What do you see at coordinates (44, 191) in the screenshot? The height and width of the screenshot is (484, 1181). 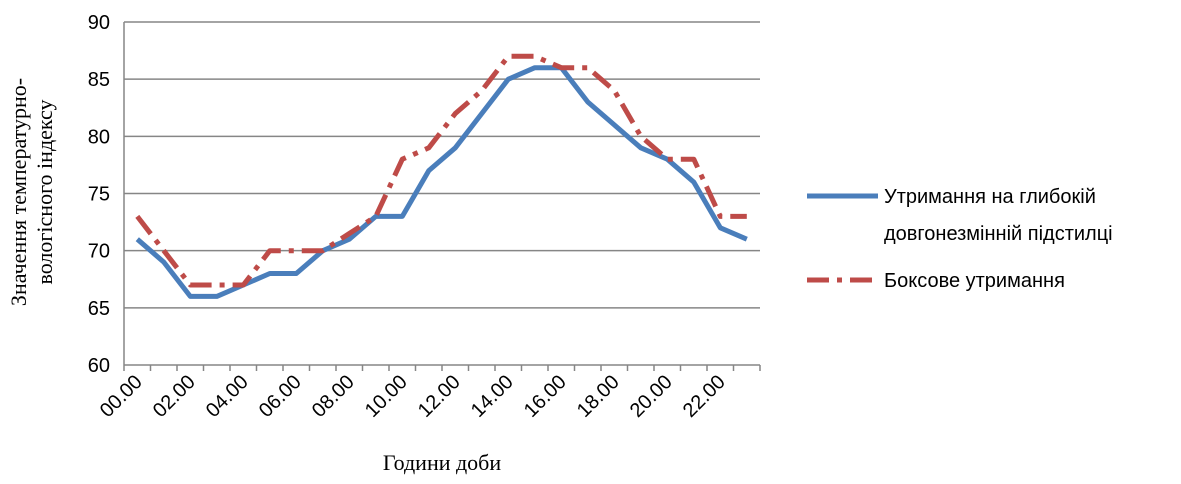 I see `y-axis-title-line2: вологісного індексу` at bounding box center [44, 191].